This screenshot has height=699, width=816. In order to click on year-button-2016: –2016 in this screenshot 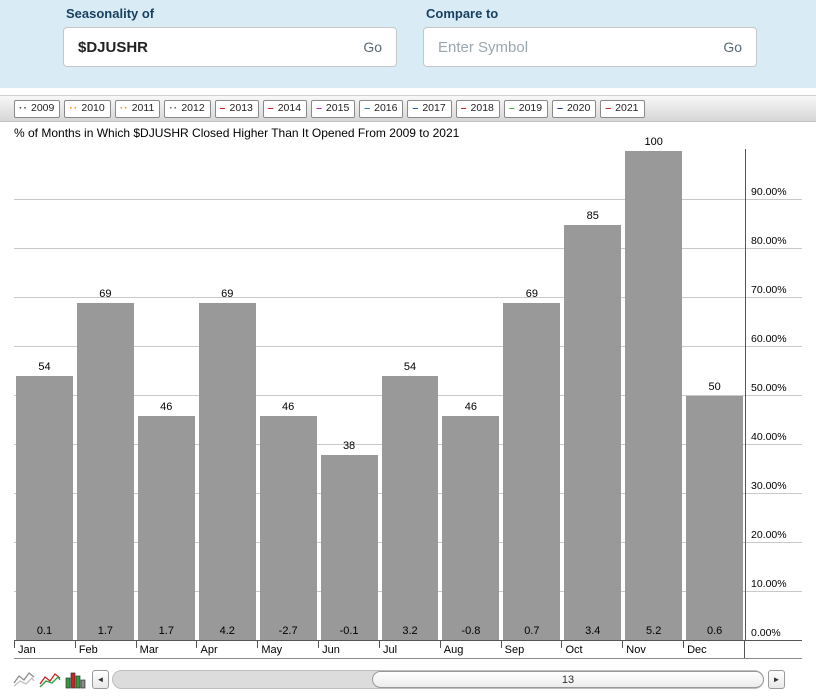, I will do `click(381, 108)`.